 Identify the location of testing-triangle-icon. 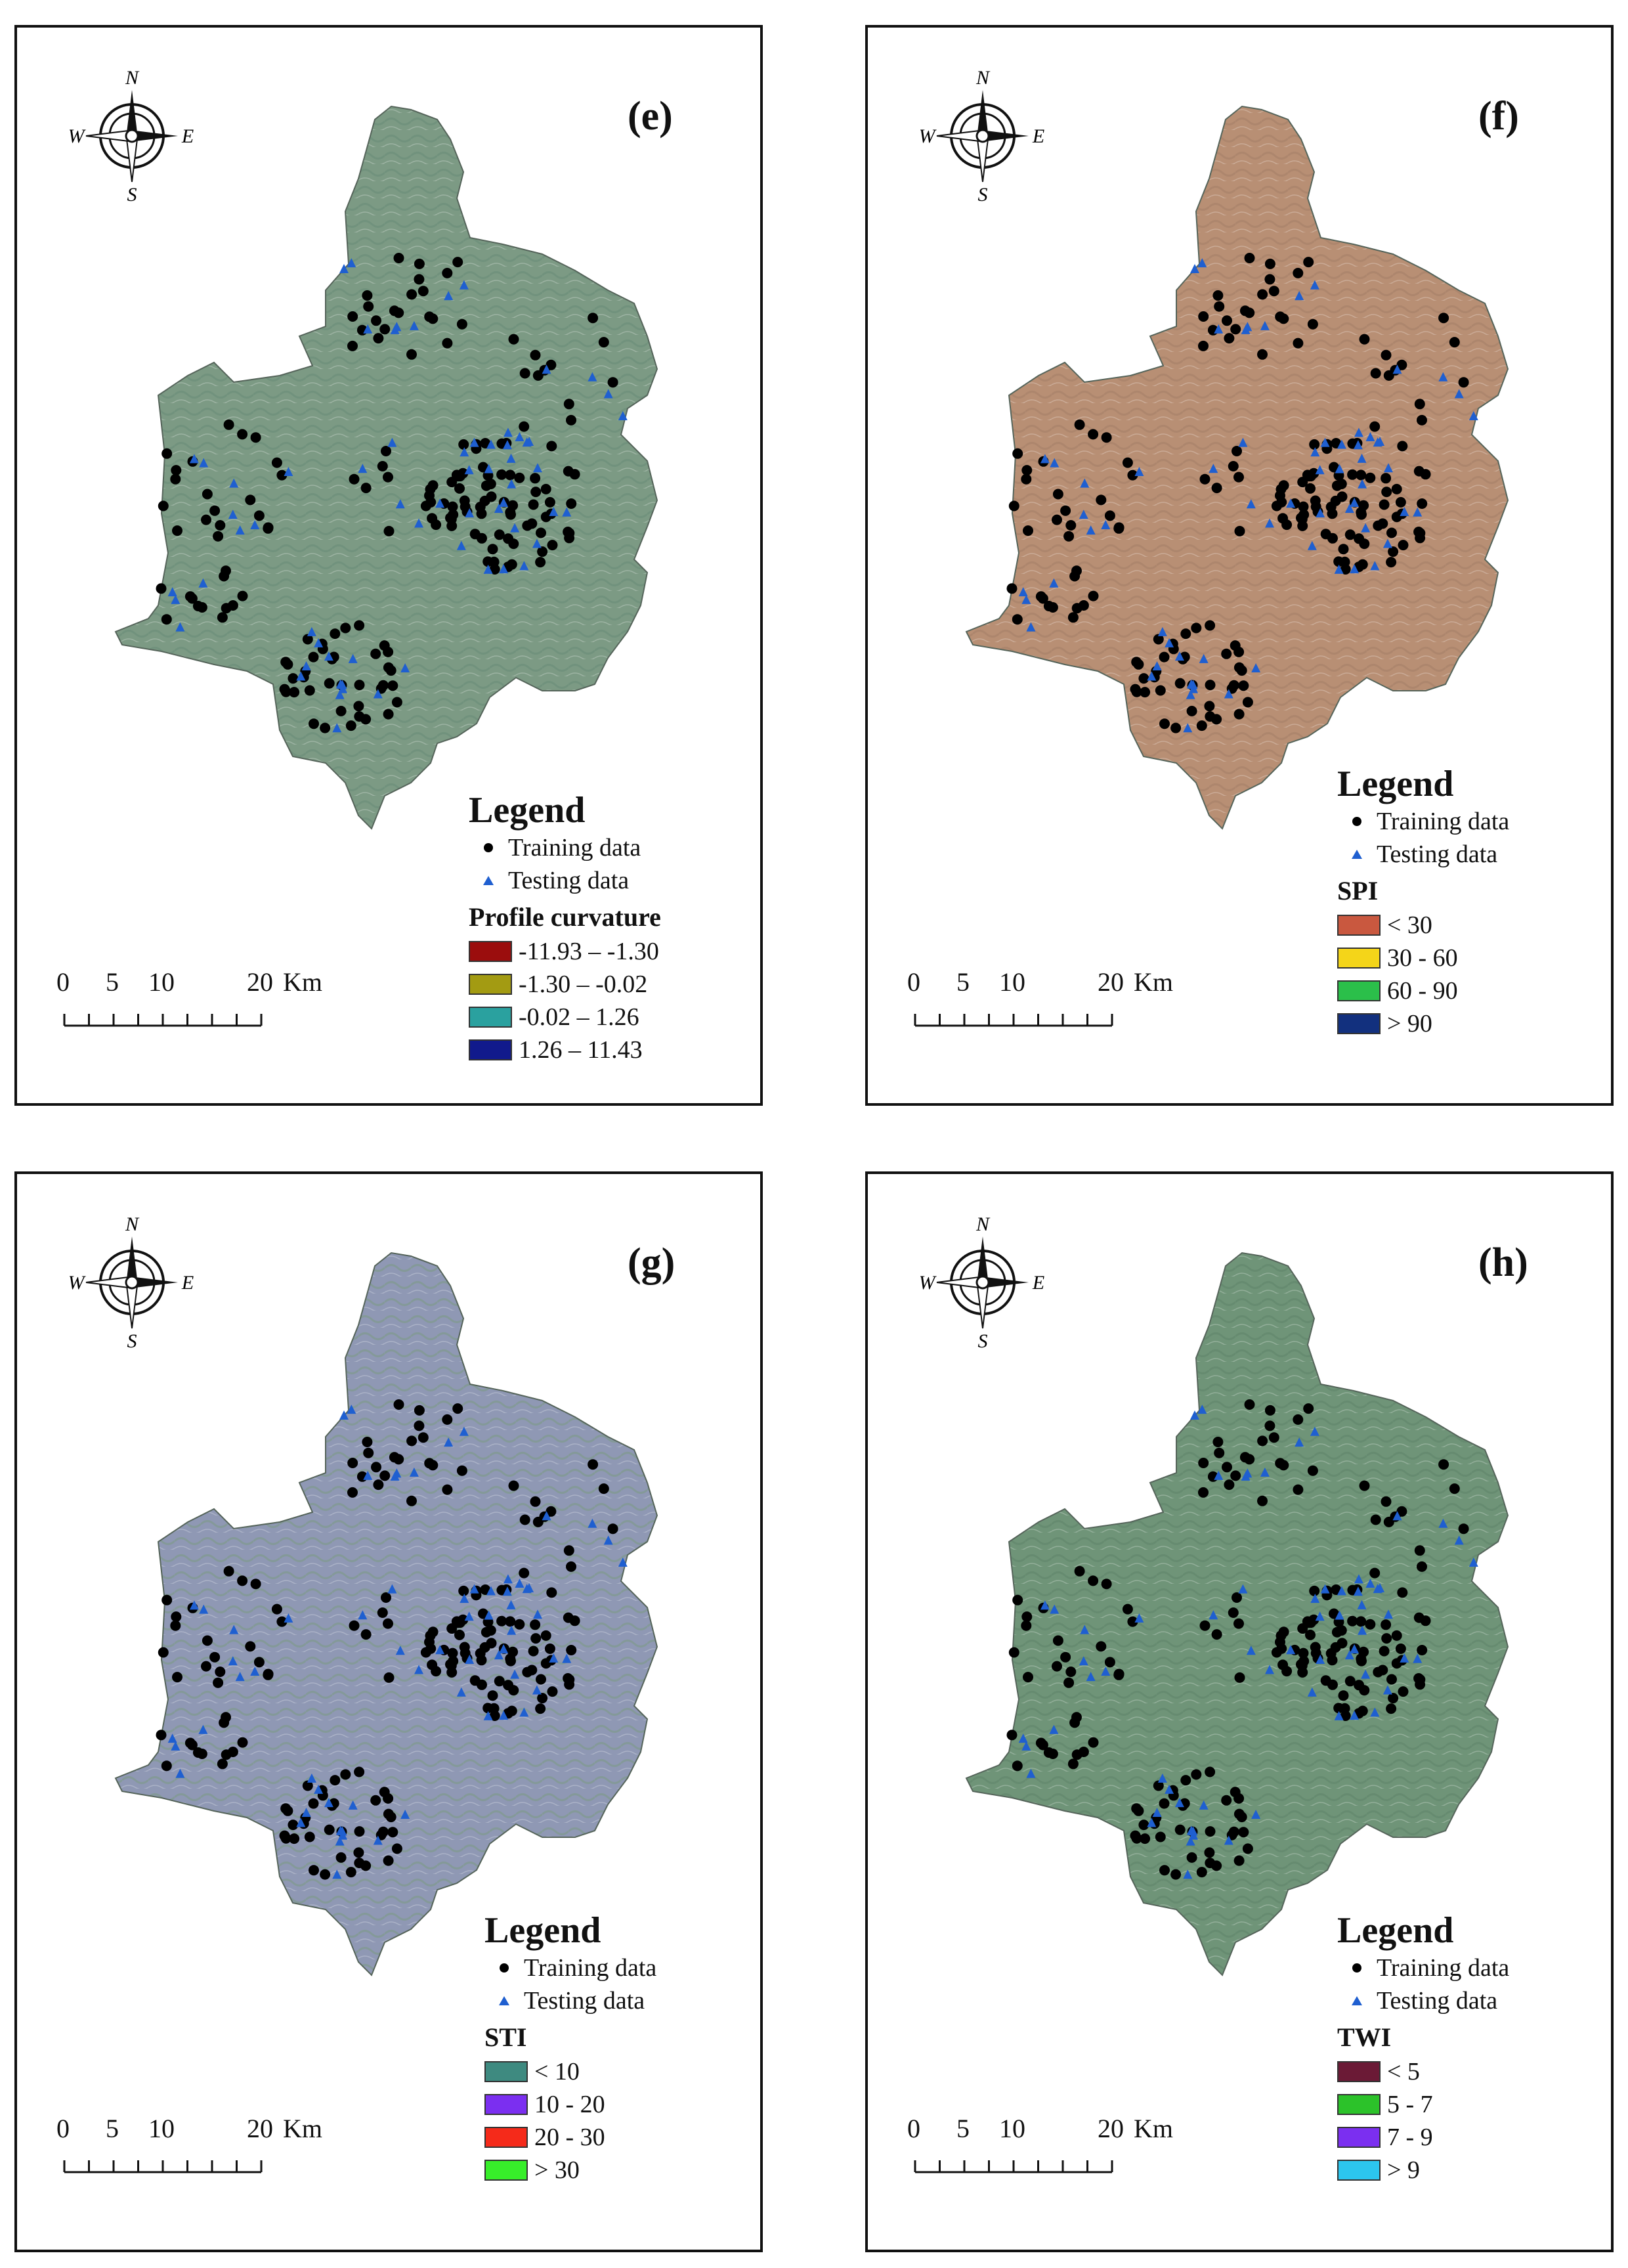
(504, 2000).